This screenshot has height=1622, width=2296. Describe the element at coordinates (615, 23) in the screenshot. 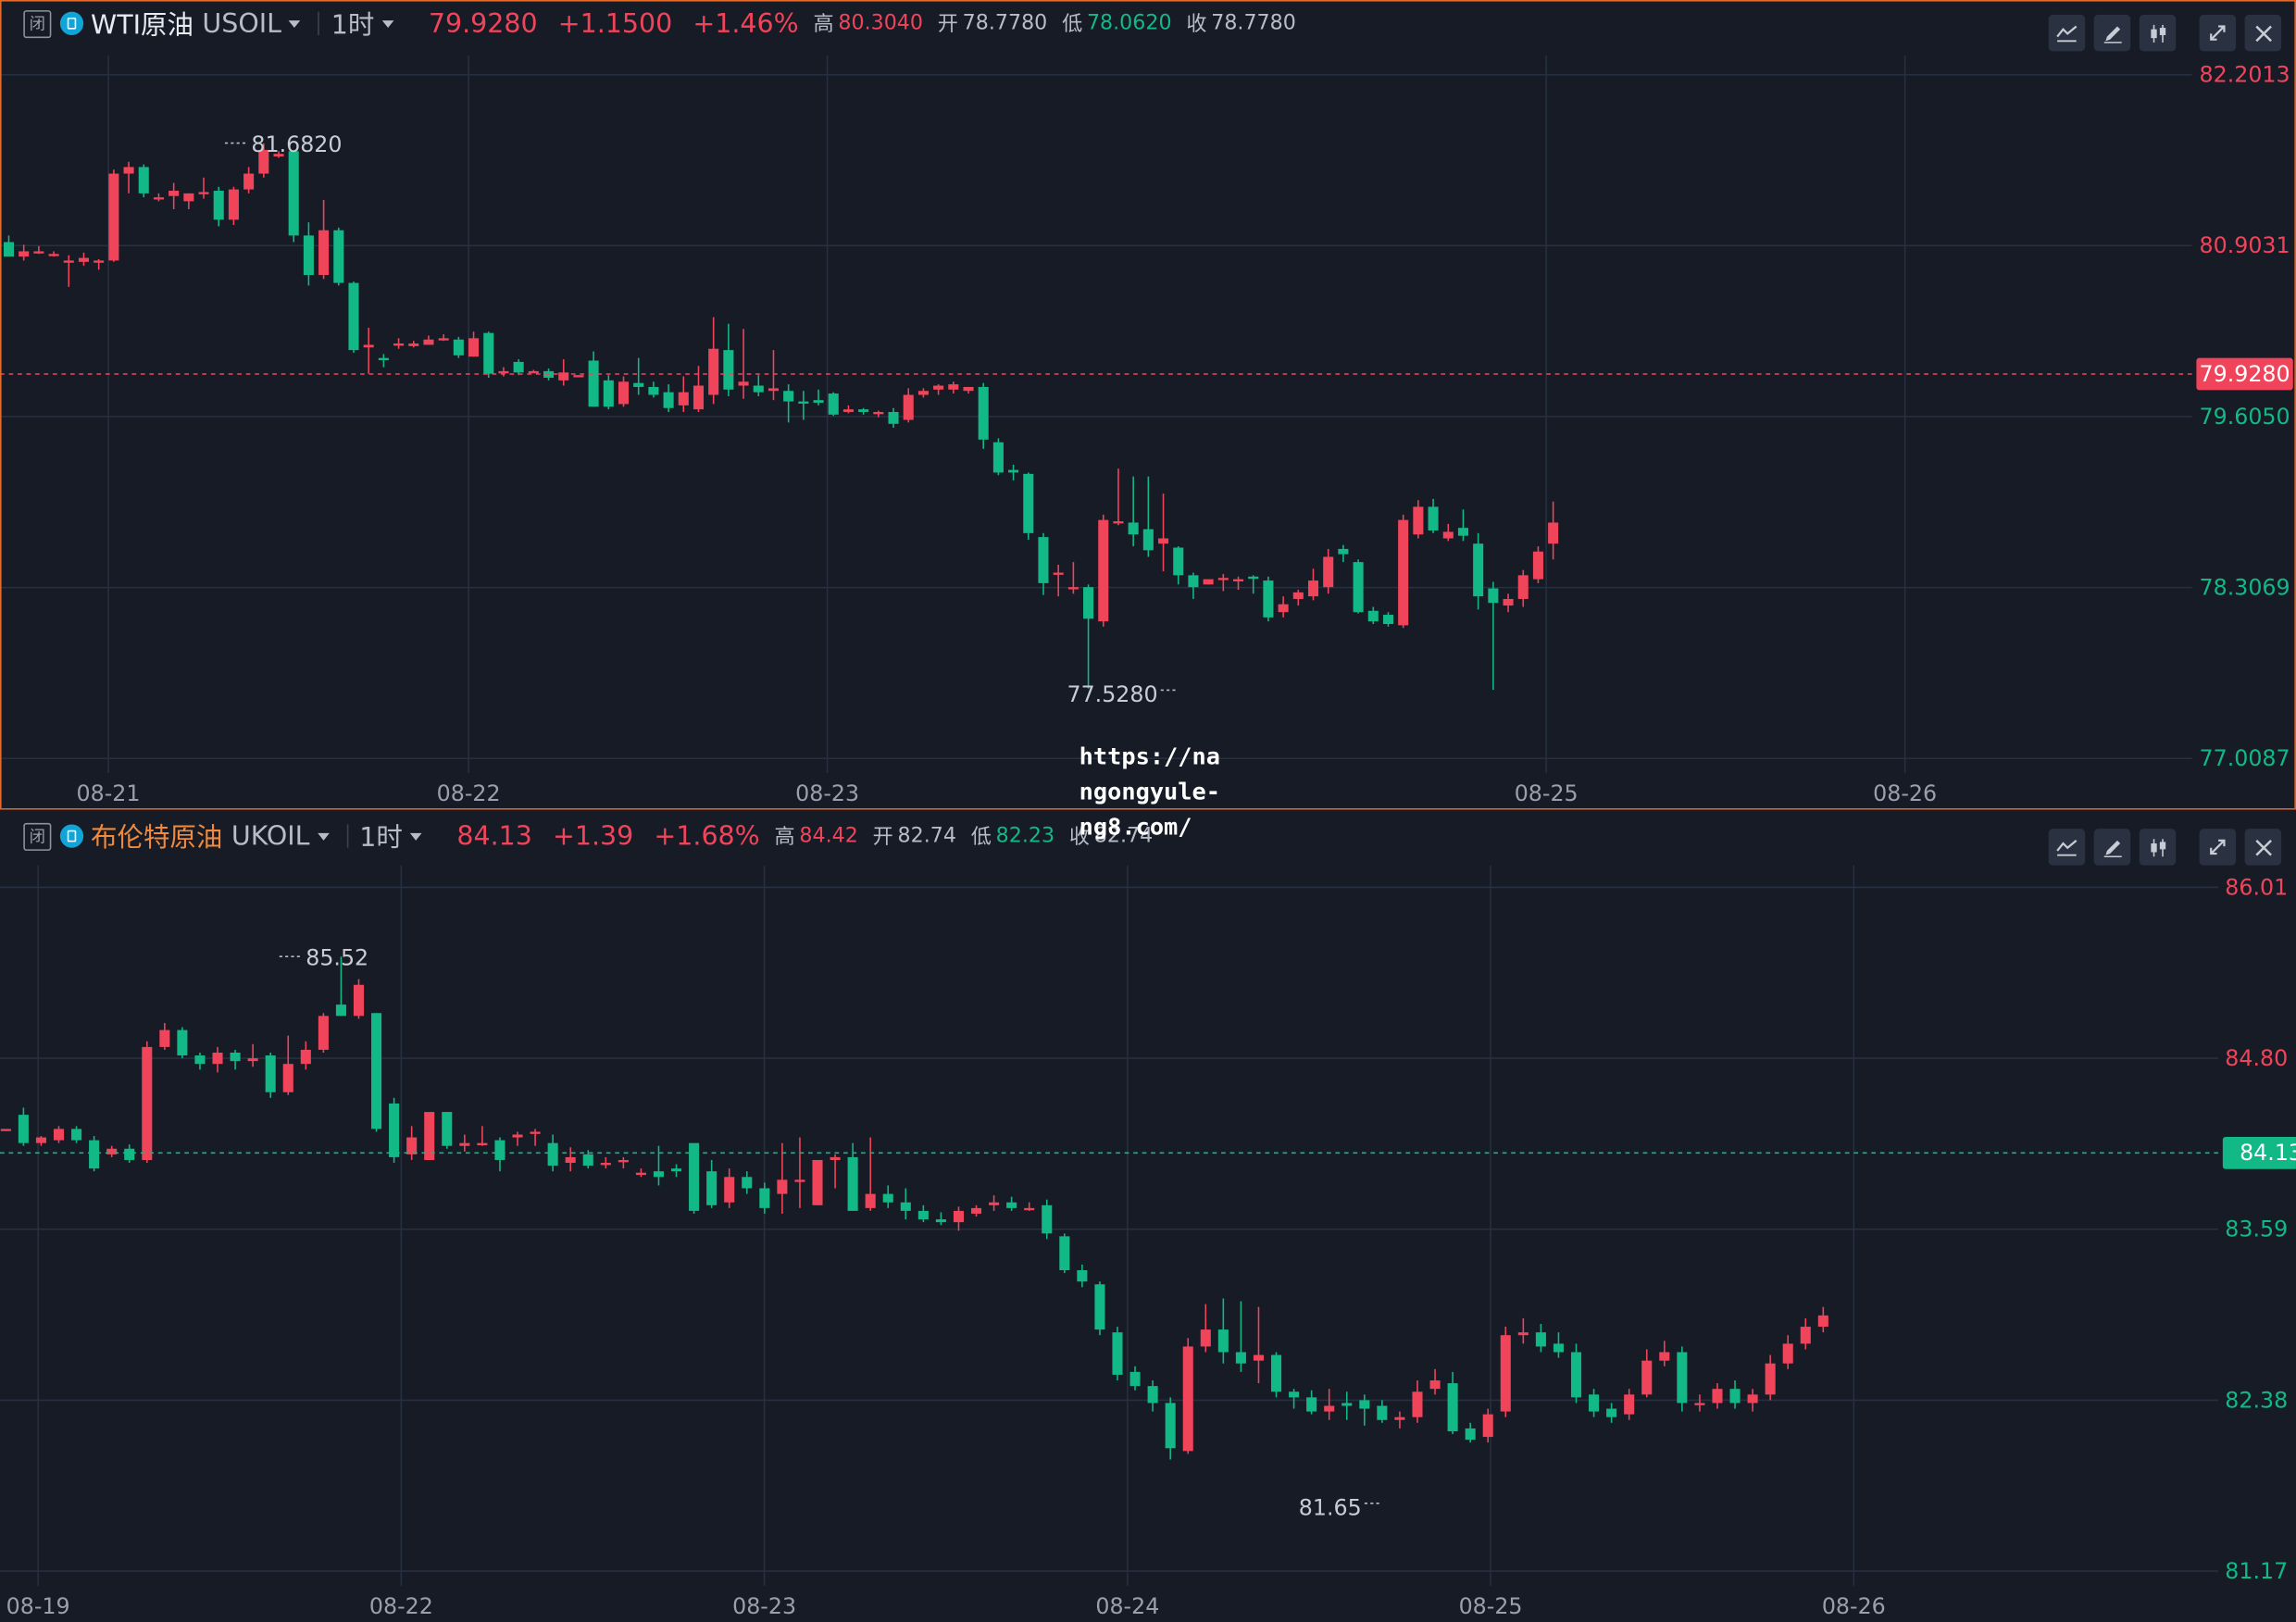

I see `price-change: +1.1500` at that location.